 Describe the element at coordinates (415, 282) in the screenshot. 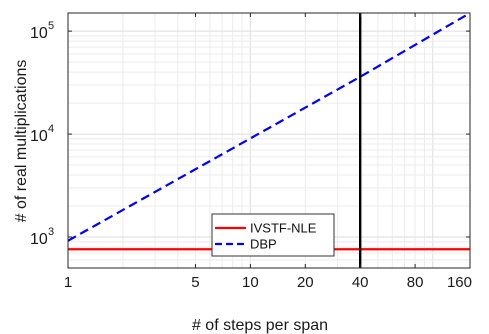

I see `x-tick-label: 80` at that location.